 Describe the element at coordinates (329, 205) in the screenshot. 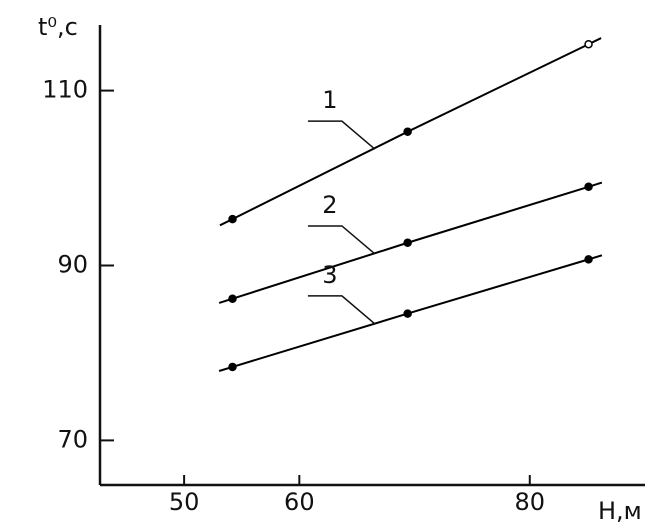

I see `series-label: 2` at that location.